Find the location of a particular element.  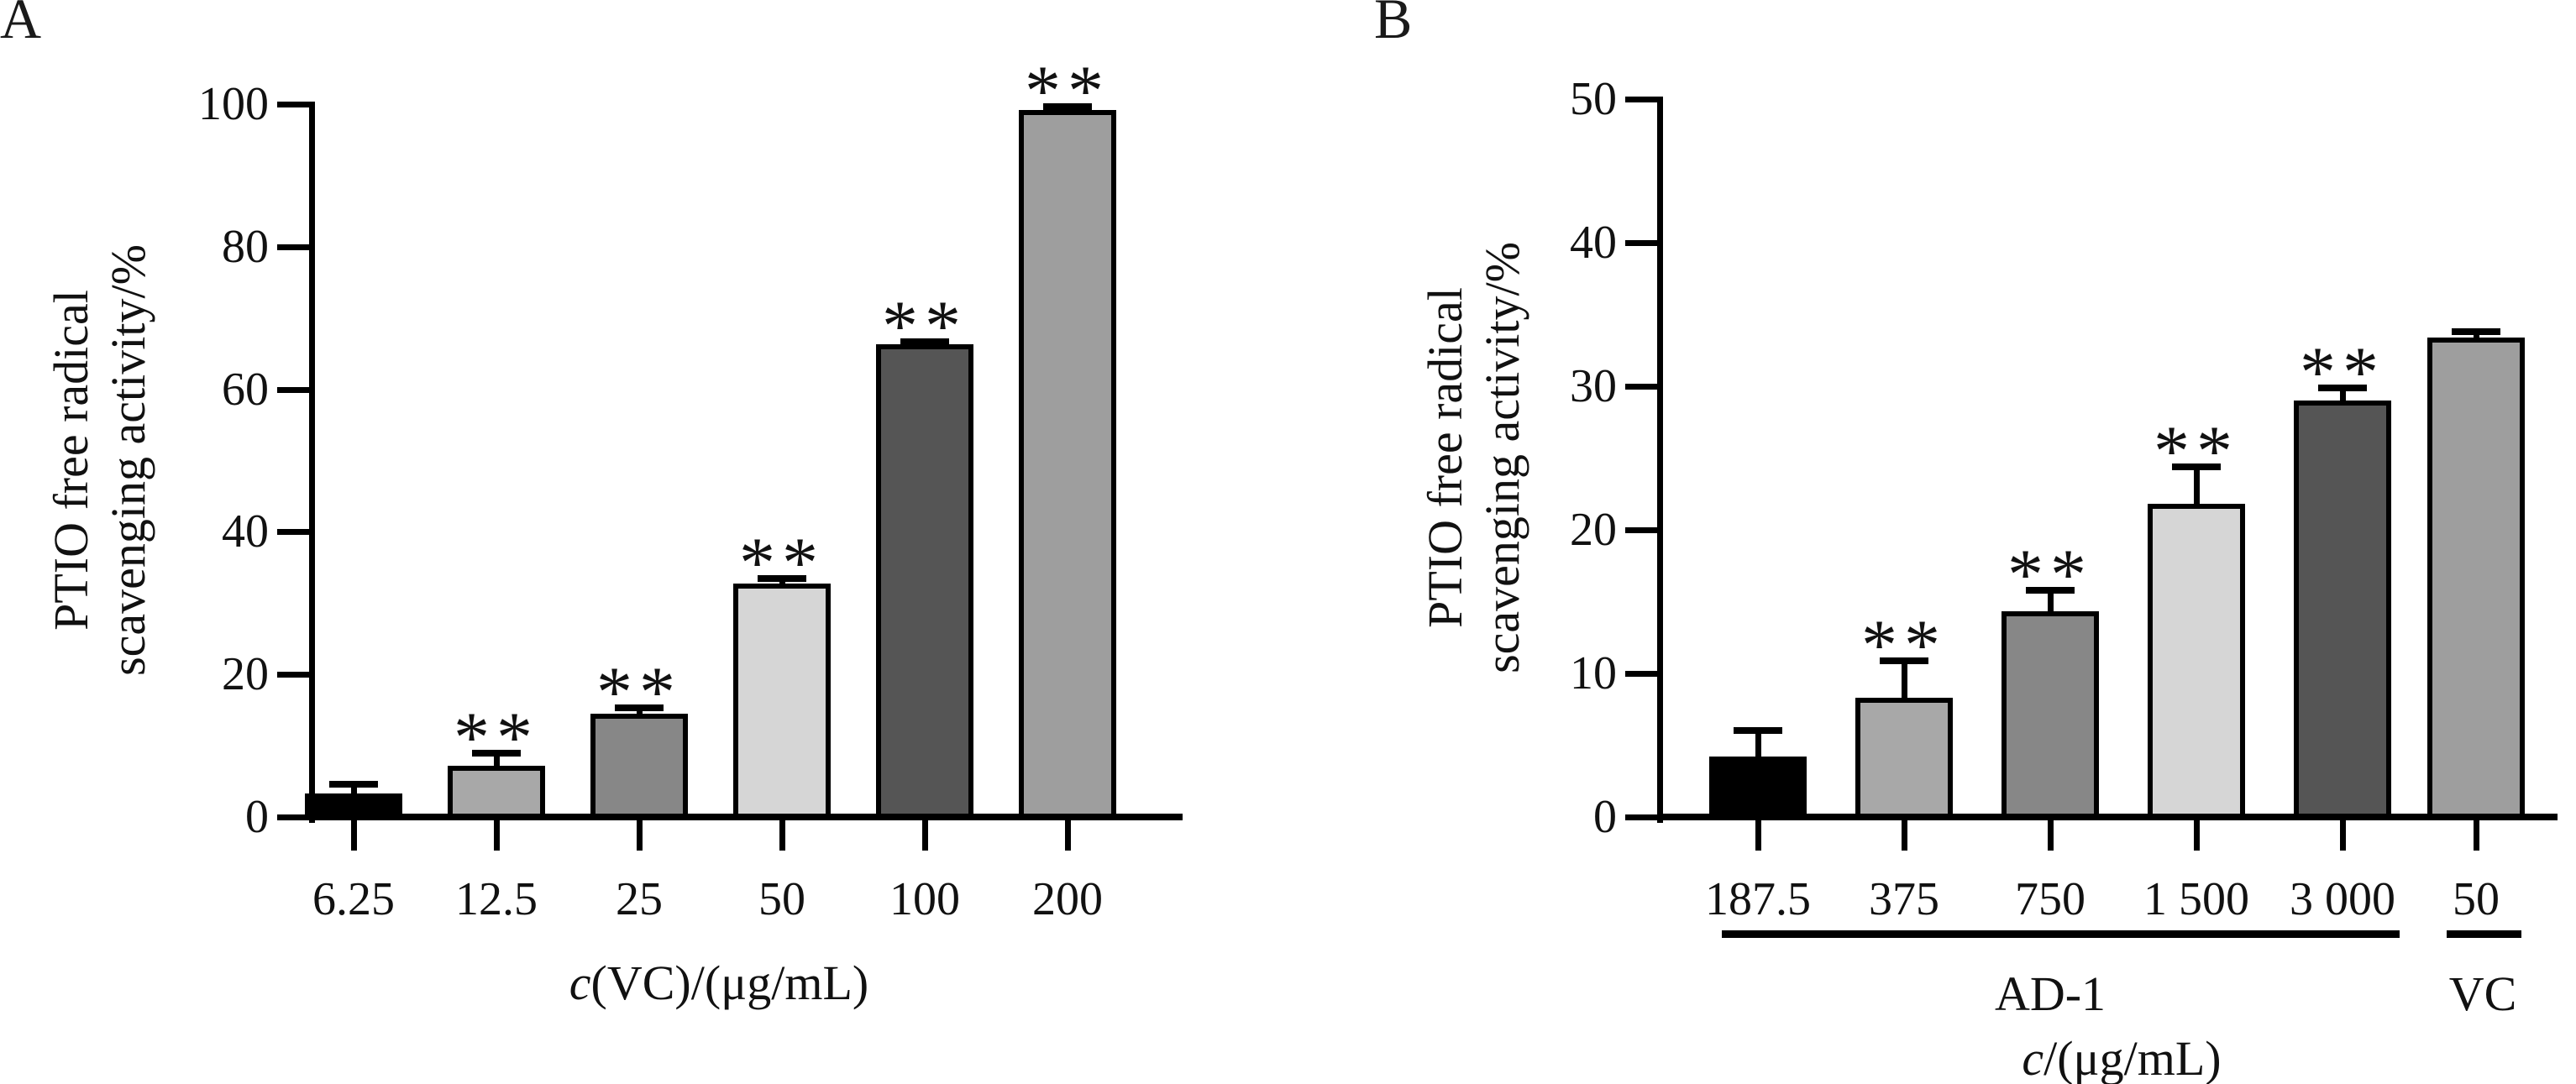

x-axis-title-units: (VC)/(μg/mL) is located at coordinates (729, 983).